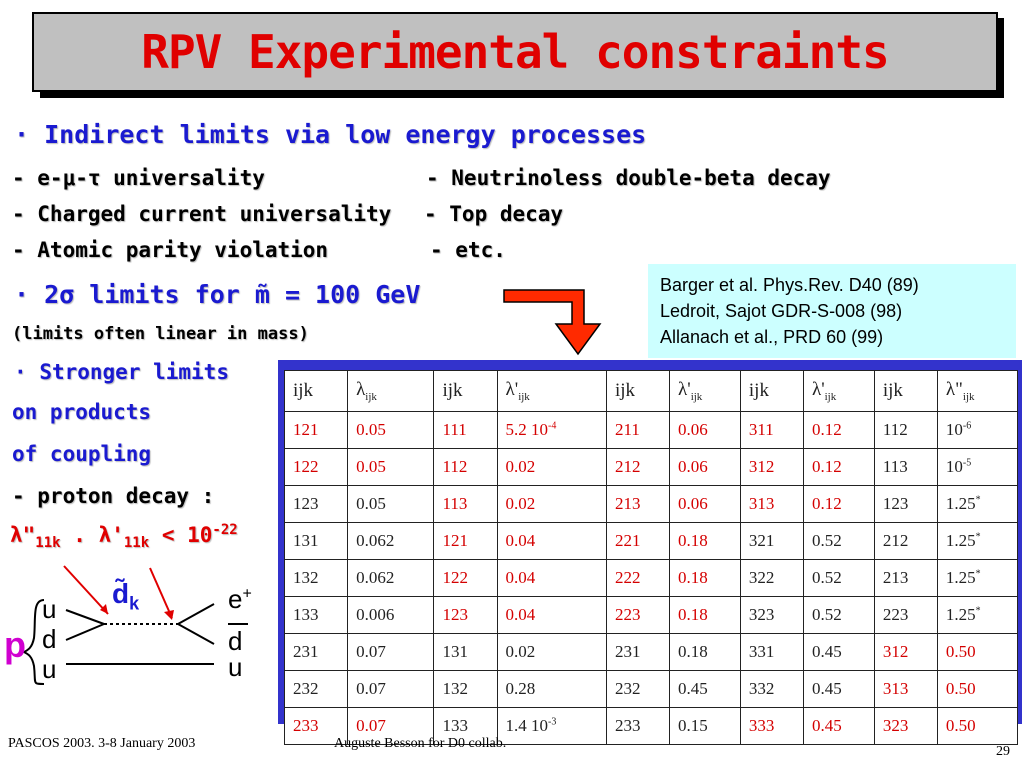  What do you see at coordinates (33, 642) in the screenshot?
I see `brace-icon` at bounding box center [33, 642].